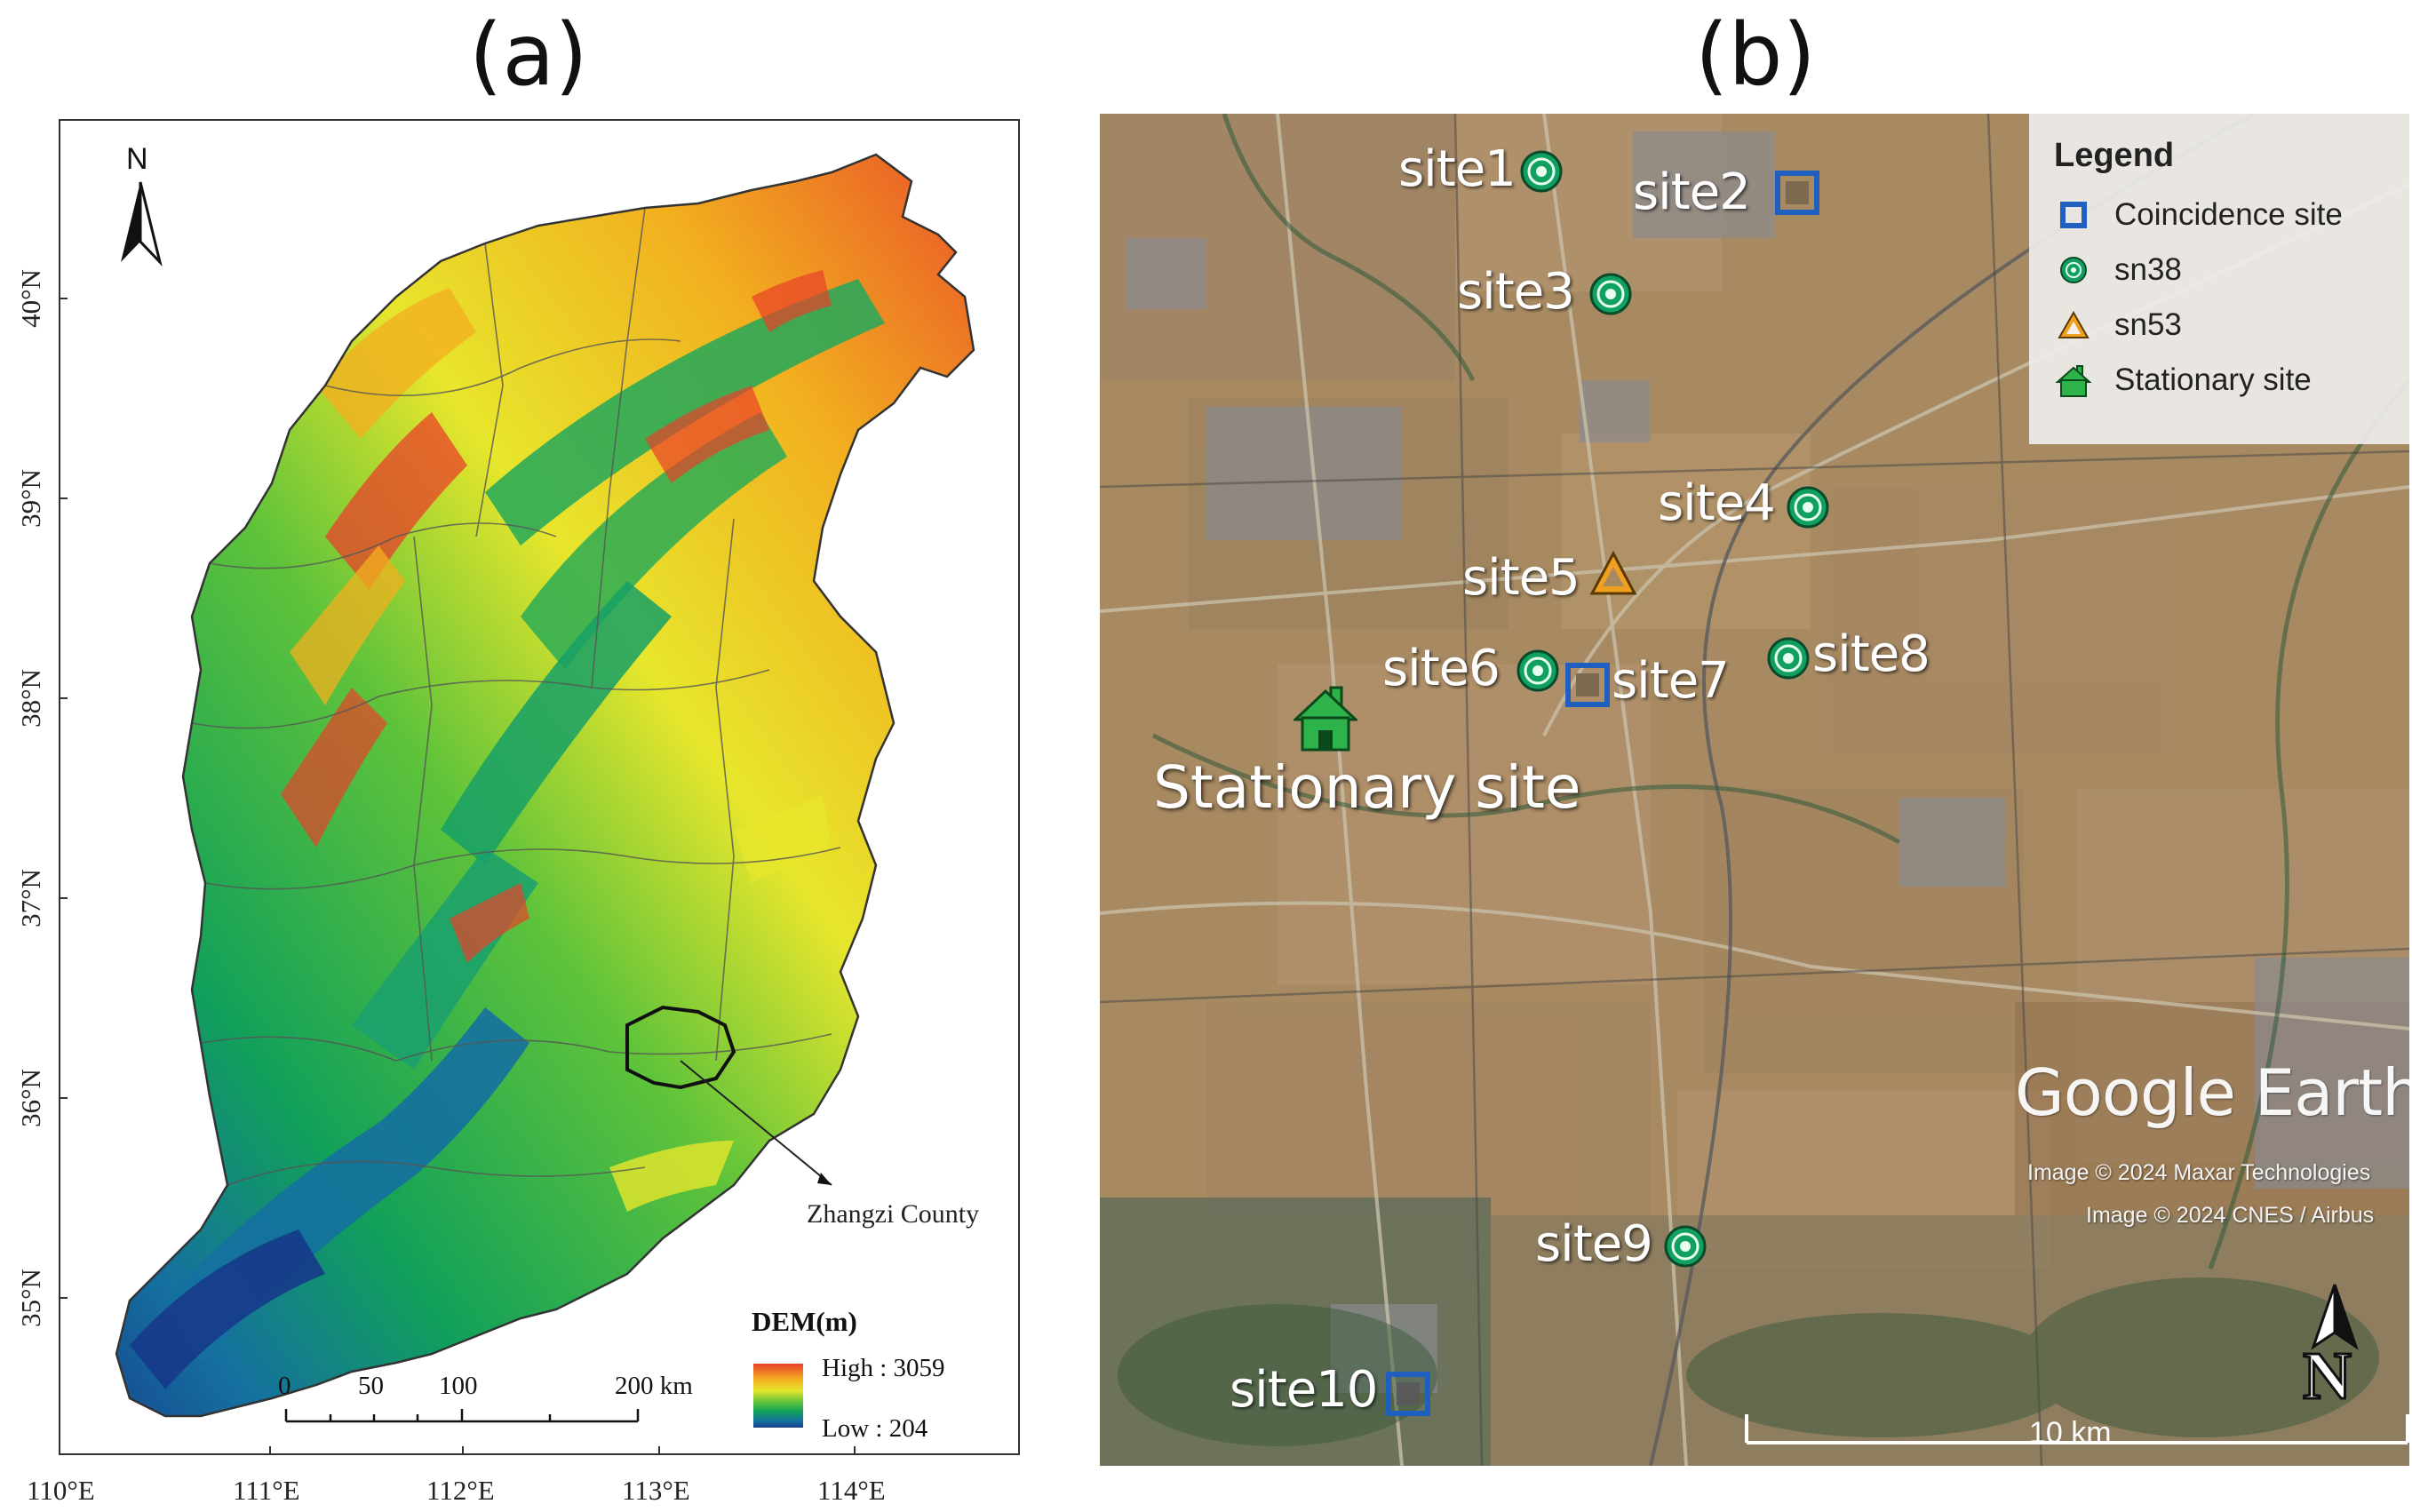 Image resolution: width=2412 pixels, height=1512 pixels. I want to click on site4-label: site4, so click(1717, 503).